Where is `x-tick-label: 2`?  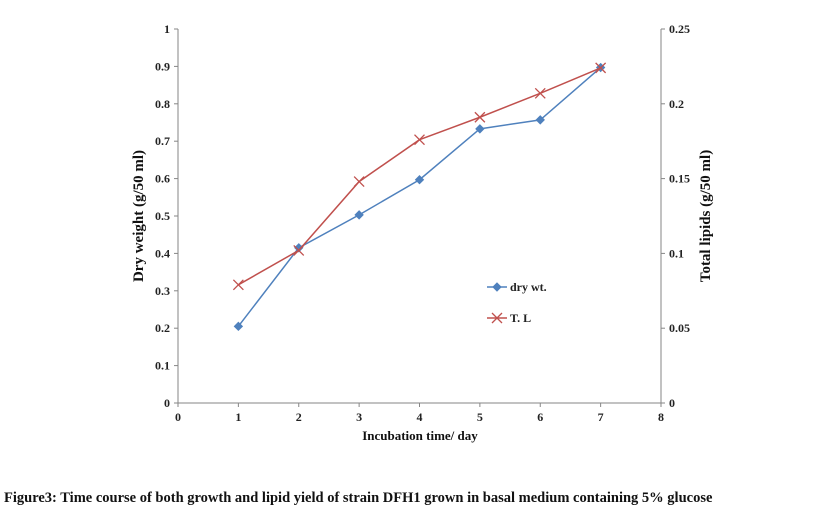
x-tick-label: 2 is located at coordinates (299, 417).